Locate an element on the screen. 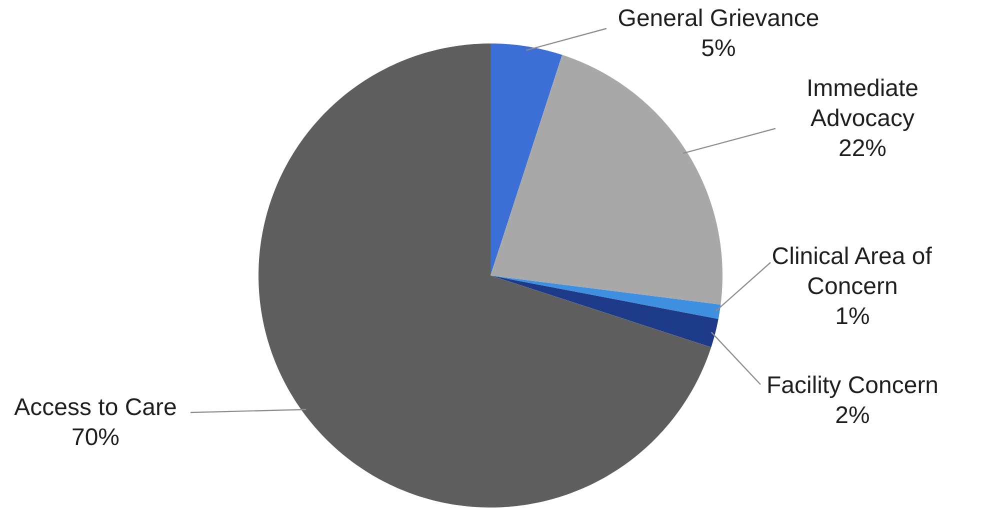  data-label: 5% is located at coordinates (718, 48).